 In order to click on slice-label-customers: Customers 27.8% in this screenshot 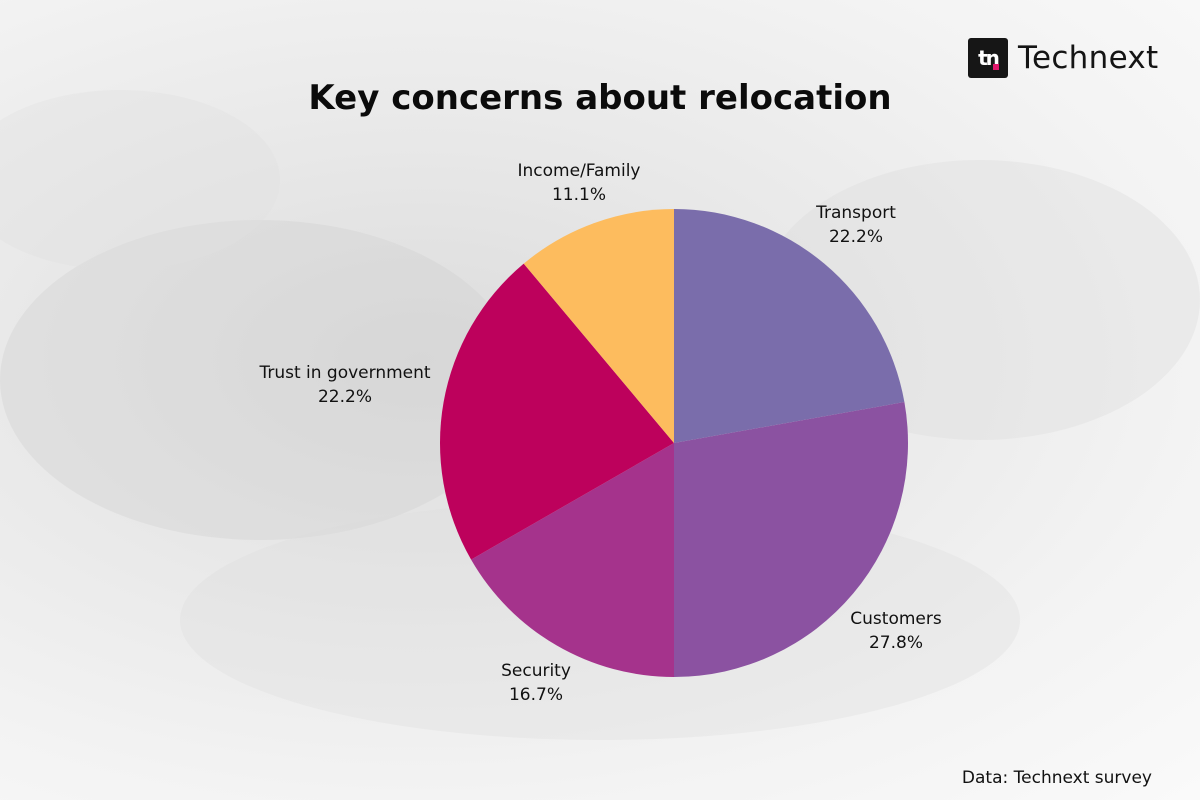, I will do `click(895, 631)`.